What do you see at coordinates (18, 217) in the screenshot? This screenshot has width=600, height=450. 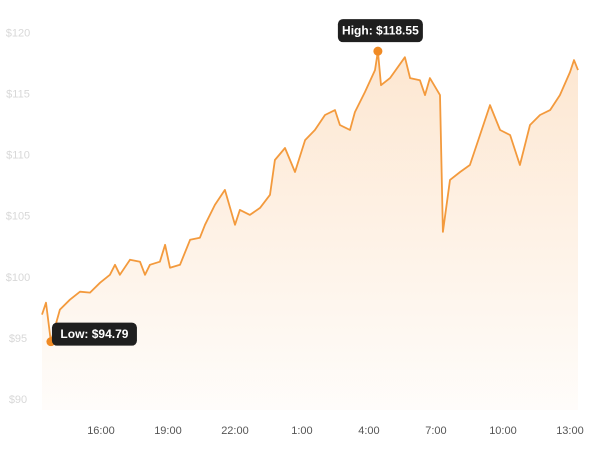 I see `y-tick-label: $105` at bounding box center [18, 217].